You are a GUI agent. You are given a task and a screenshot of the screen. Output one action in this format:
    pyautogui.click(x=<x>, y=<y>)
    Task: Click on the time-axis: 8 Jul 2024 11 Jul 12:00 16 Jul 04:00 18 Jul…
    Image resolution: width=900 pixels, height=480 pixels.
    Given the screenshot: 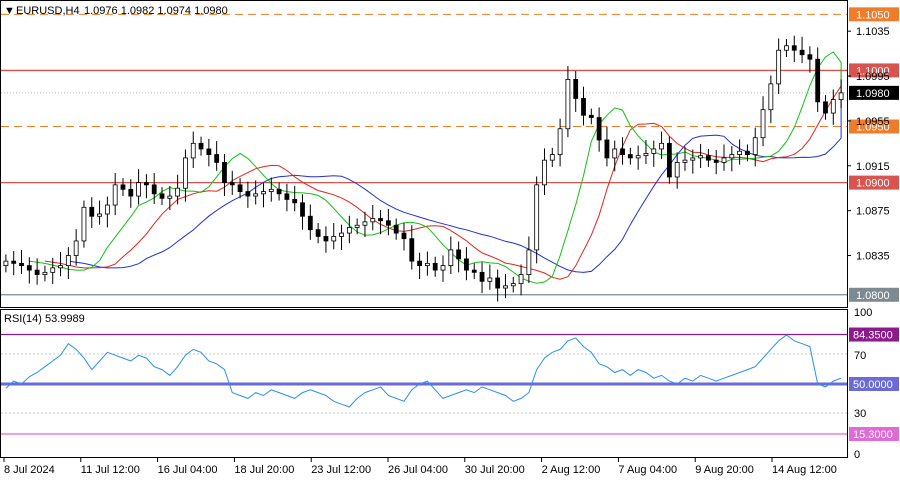 What is the action you would take?
    pyautogui.click(x=420, y=467)
    